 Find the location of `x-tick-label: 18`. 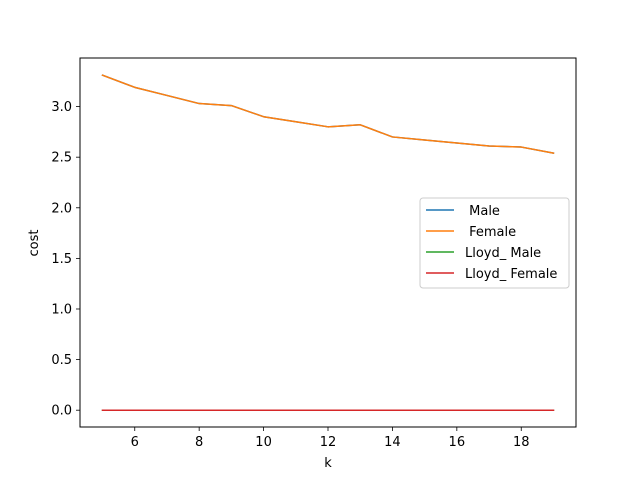

x-tick-label: 18 is located at coordinates (521, 442).